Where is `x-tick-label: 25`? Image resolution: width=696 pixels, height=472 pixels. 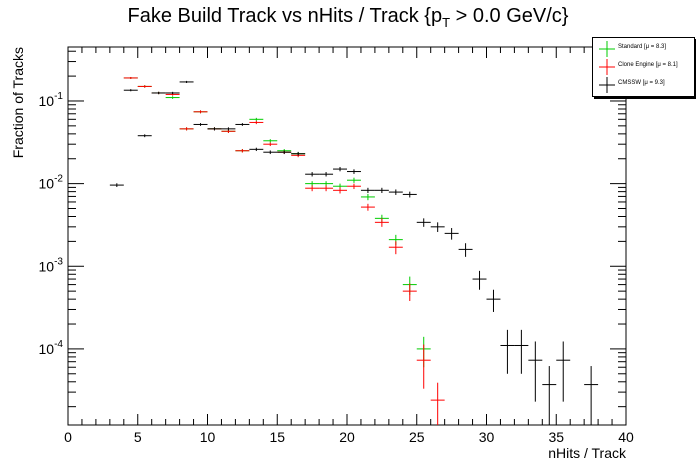 x-tick-label: 25 is located at coordinates (417, 437).